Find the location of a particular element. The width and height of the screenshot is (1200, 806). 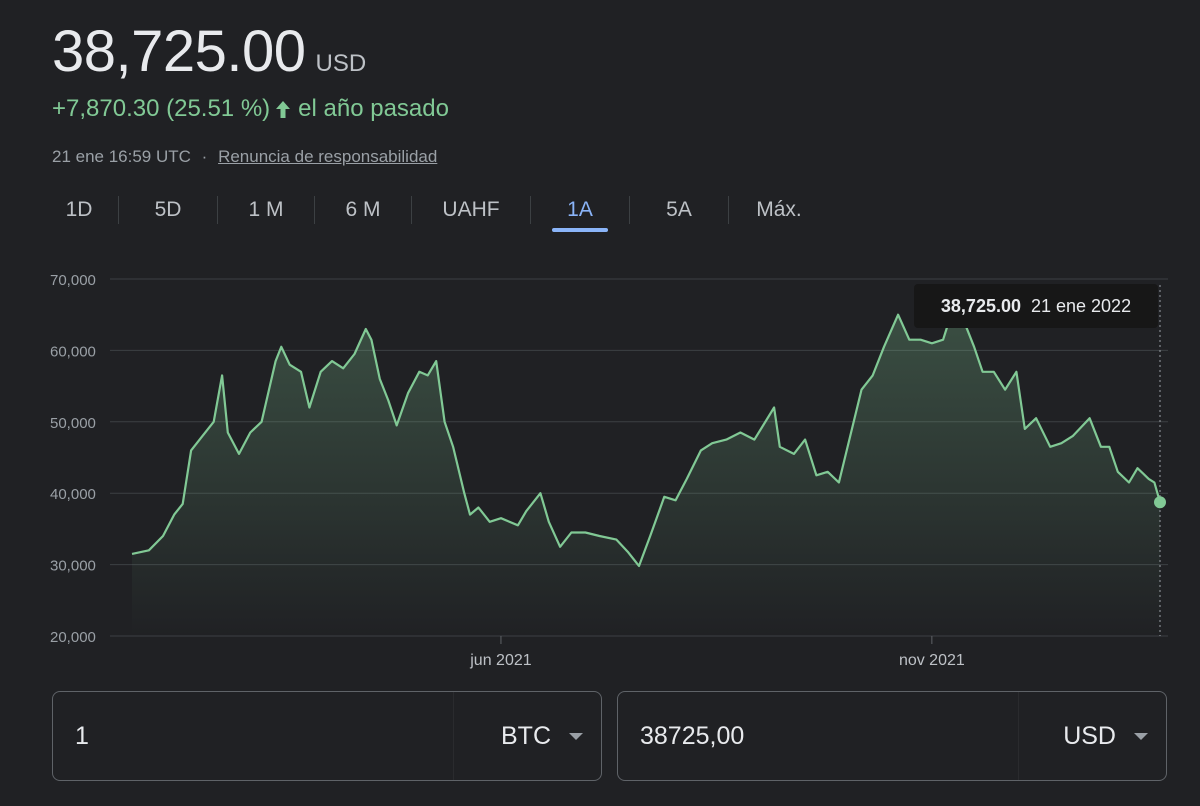

to-currency-select: USD is located at coordinates (1092, 736).